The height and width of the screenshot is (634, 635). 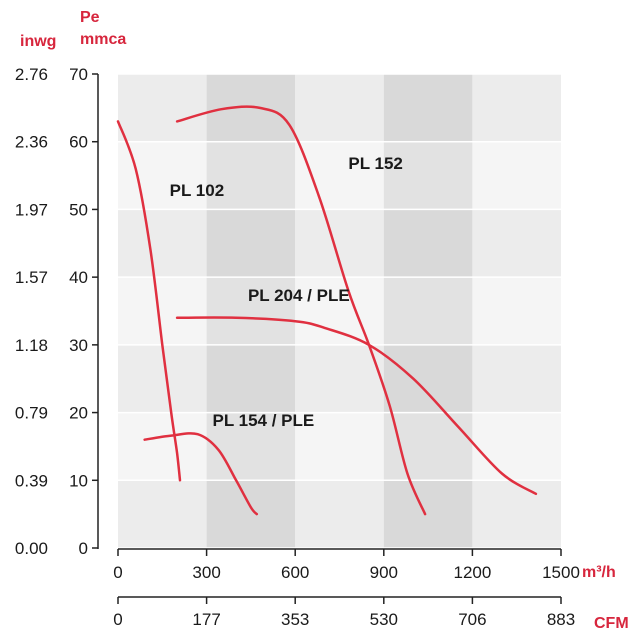 I want to click on x-tick-label: 900, so click(x=384, y=572).